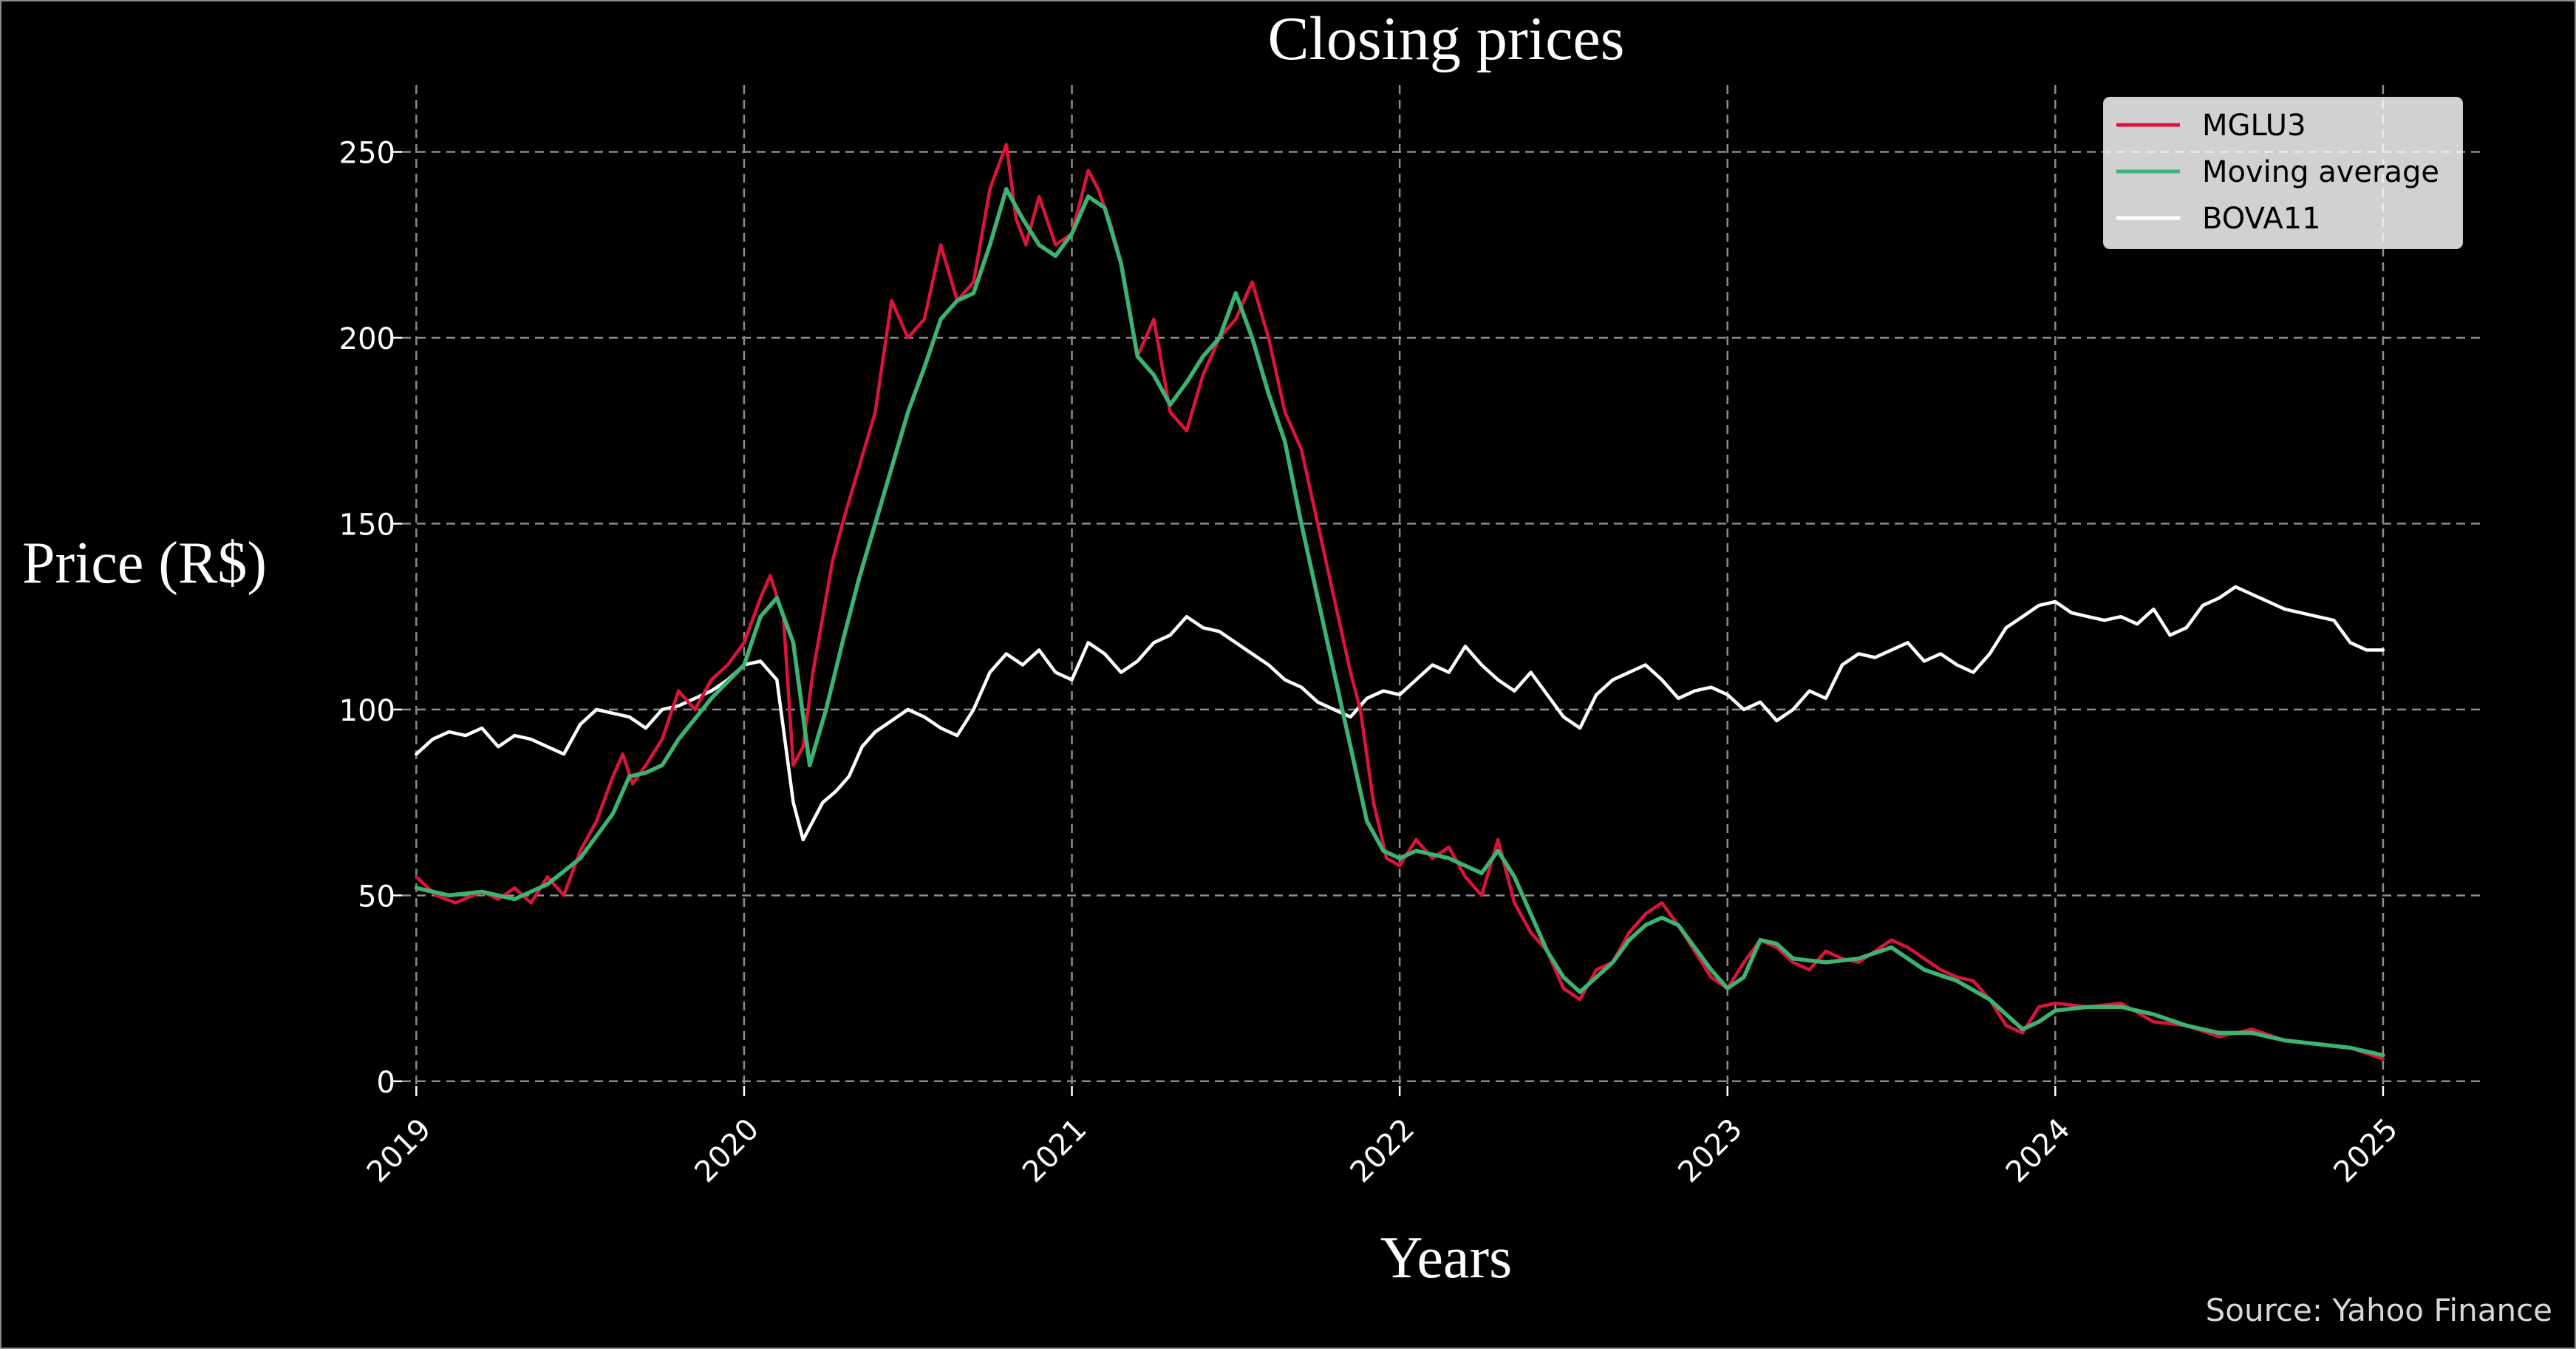  Describe the element at coordinates (367, 339) in the screenshot. I see `y-tick-label: 200` at that location.